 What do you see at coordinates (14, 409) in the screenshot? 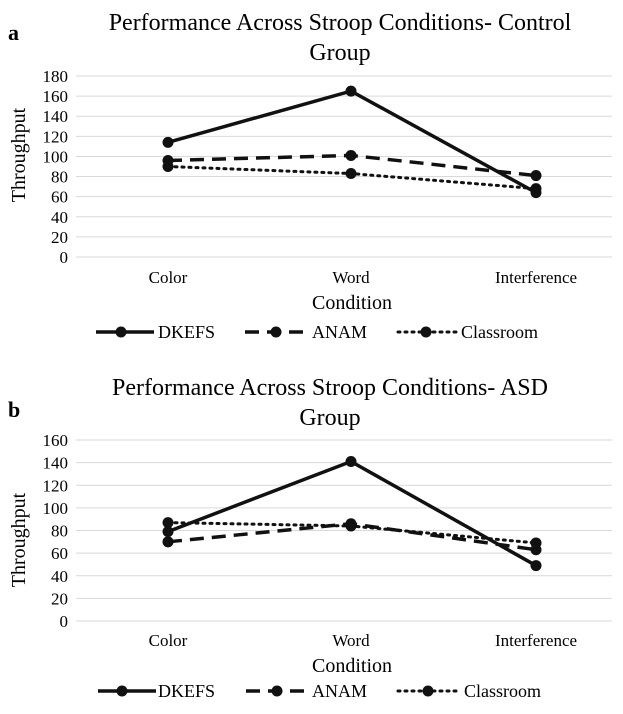
I see `panel-label: b` at bounding box center [14, 409].